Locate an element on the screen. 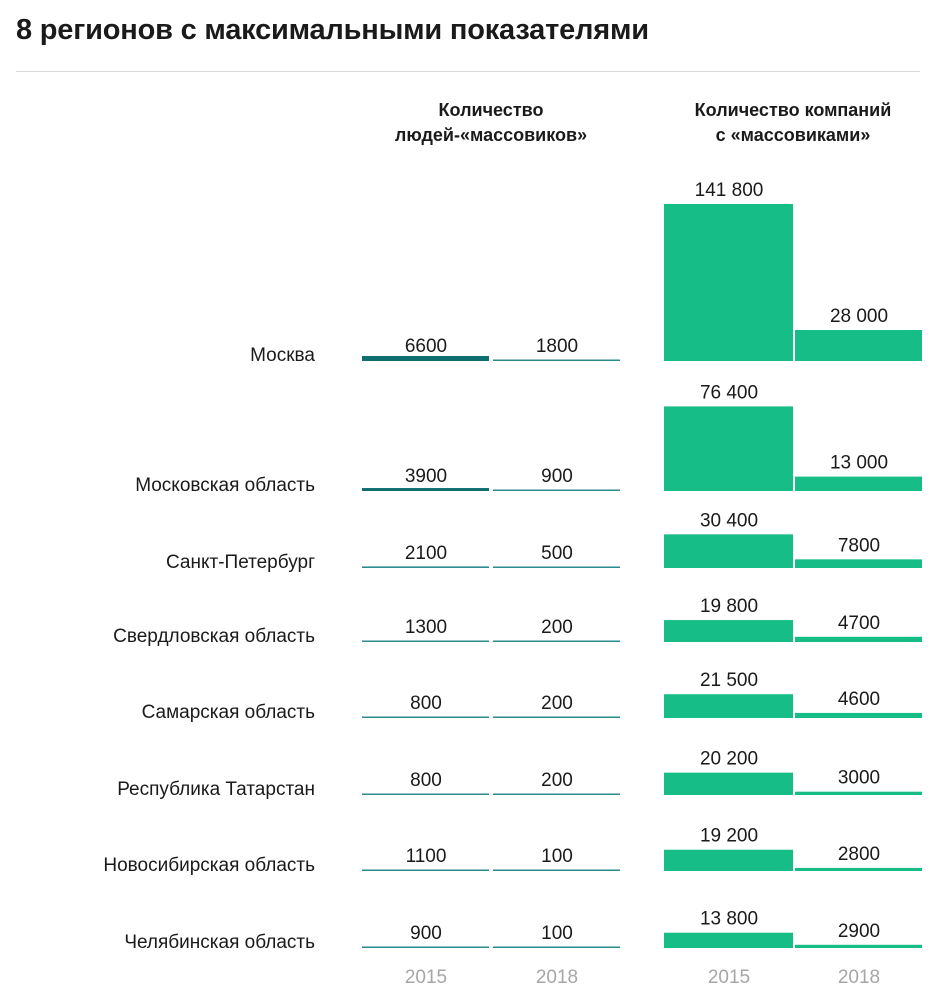 This screenshot has height=1000, width=936. region-label-row-5: Самарская область is located at coordinates (229, 712).